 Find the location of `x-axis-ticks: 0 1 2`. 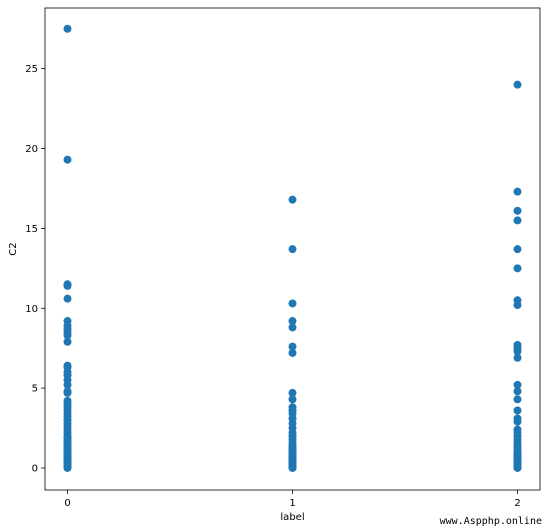

x-axis-ticks: 0 1 2 is located at coordinates (292, 499).